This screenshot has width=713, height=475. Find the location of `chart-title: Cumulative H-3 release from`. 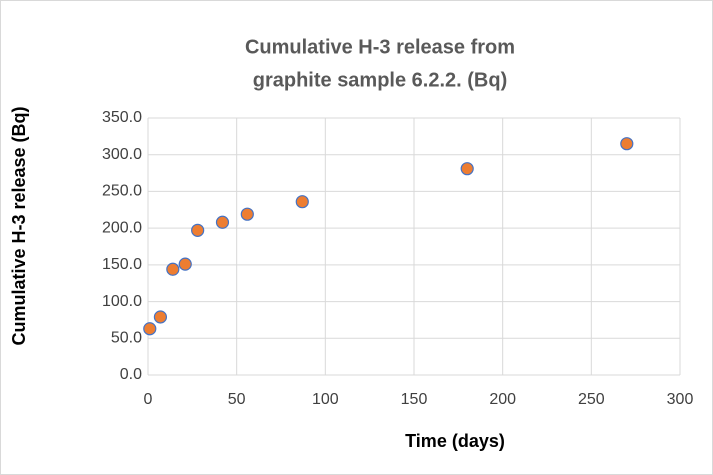

chart-title: Cumulative H-3 release from is located at coordinates (380, 47).